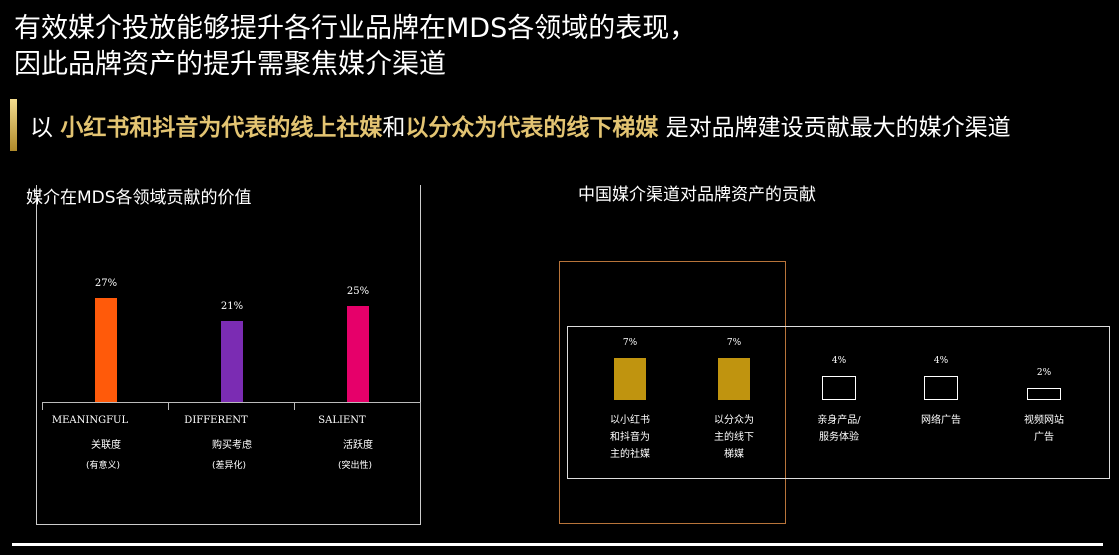 This screenshot has height=555, width=1119. What do you see at coordinates (394, 128) in the screenshot?
I see `subtitle-connector: 和` at bounding box center [394, 128].